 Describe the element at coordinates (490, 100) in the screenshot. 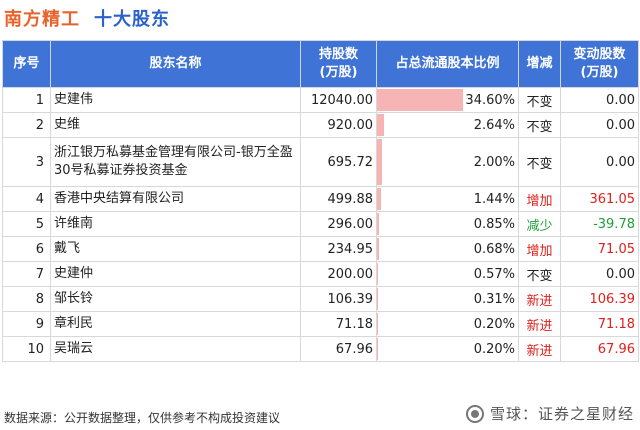

I see `ratio-value: 34.60%` at that location.